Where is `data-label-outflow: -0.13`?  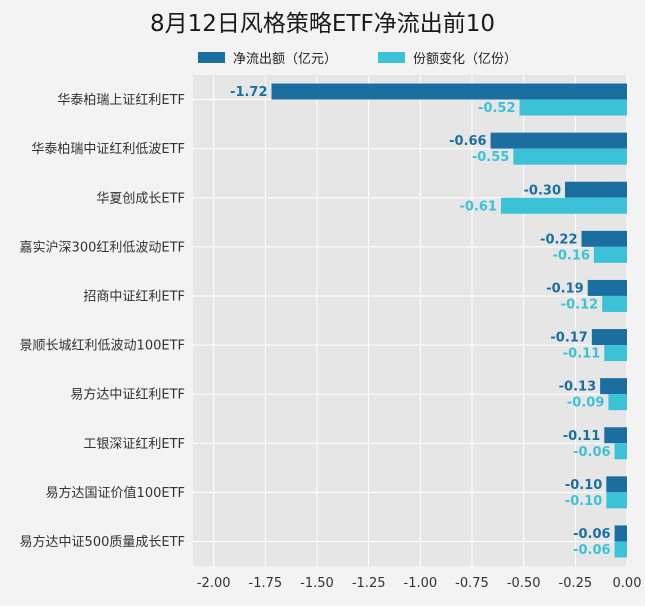 data-label-outflow: -0.13 is located at coordinates (577, 387).